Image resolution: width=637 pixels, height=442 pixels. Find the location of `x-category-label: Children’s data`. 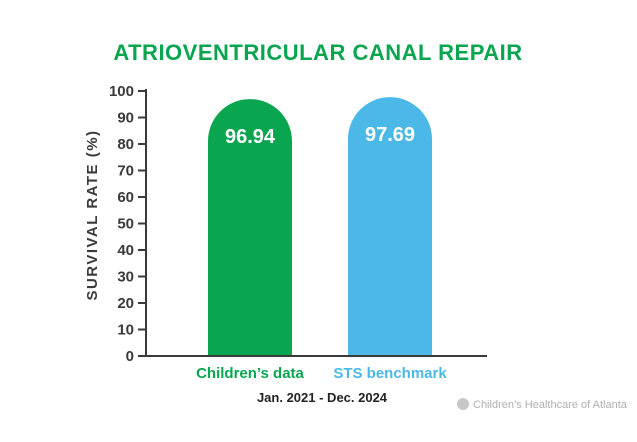

x-category-label: Children’s data is located at coordinates (250, 373).